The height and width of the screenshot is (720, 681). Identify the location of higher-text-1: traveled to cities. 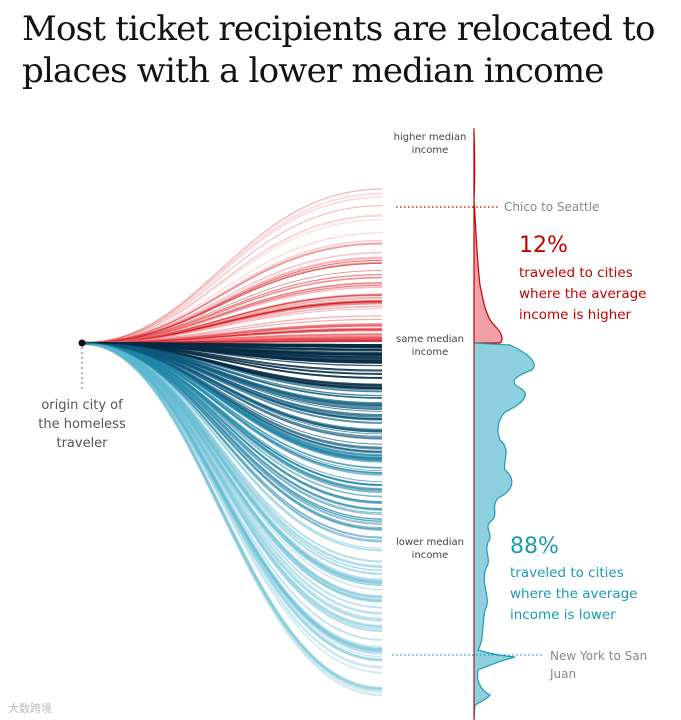
(576, 273).